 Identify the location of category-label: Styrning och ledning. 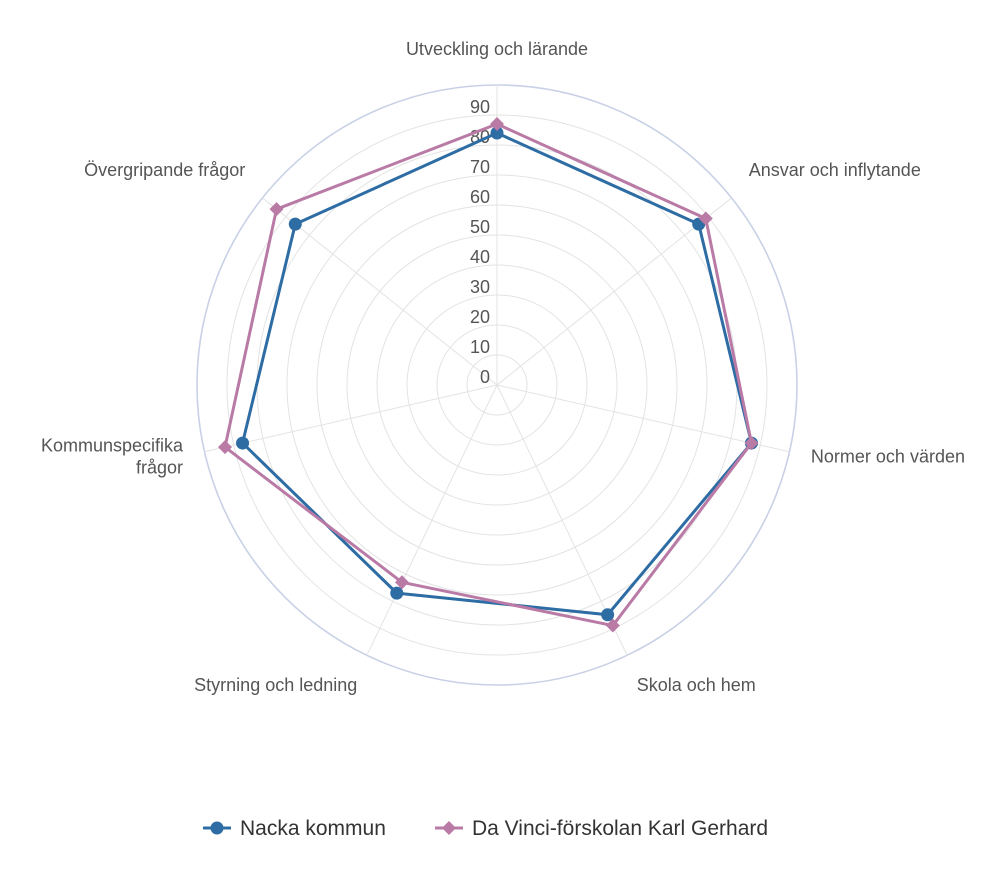
(275, 685).